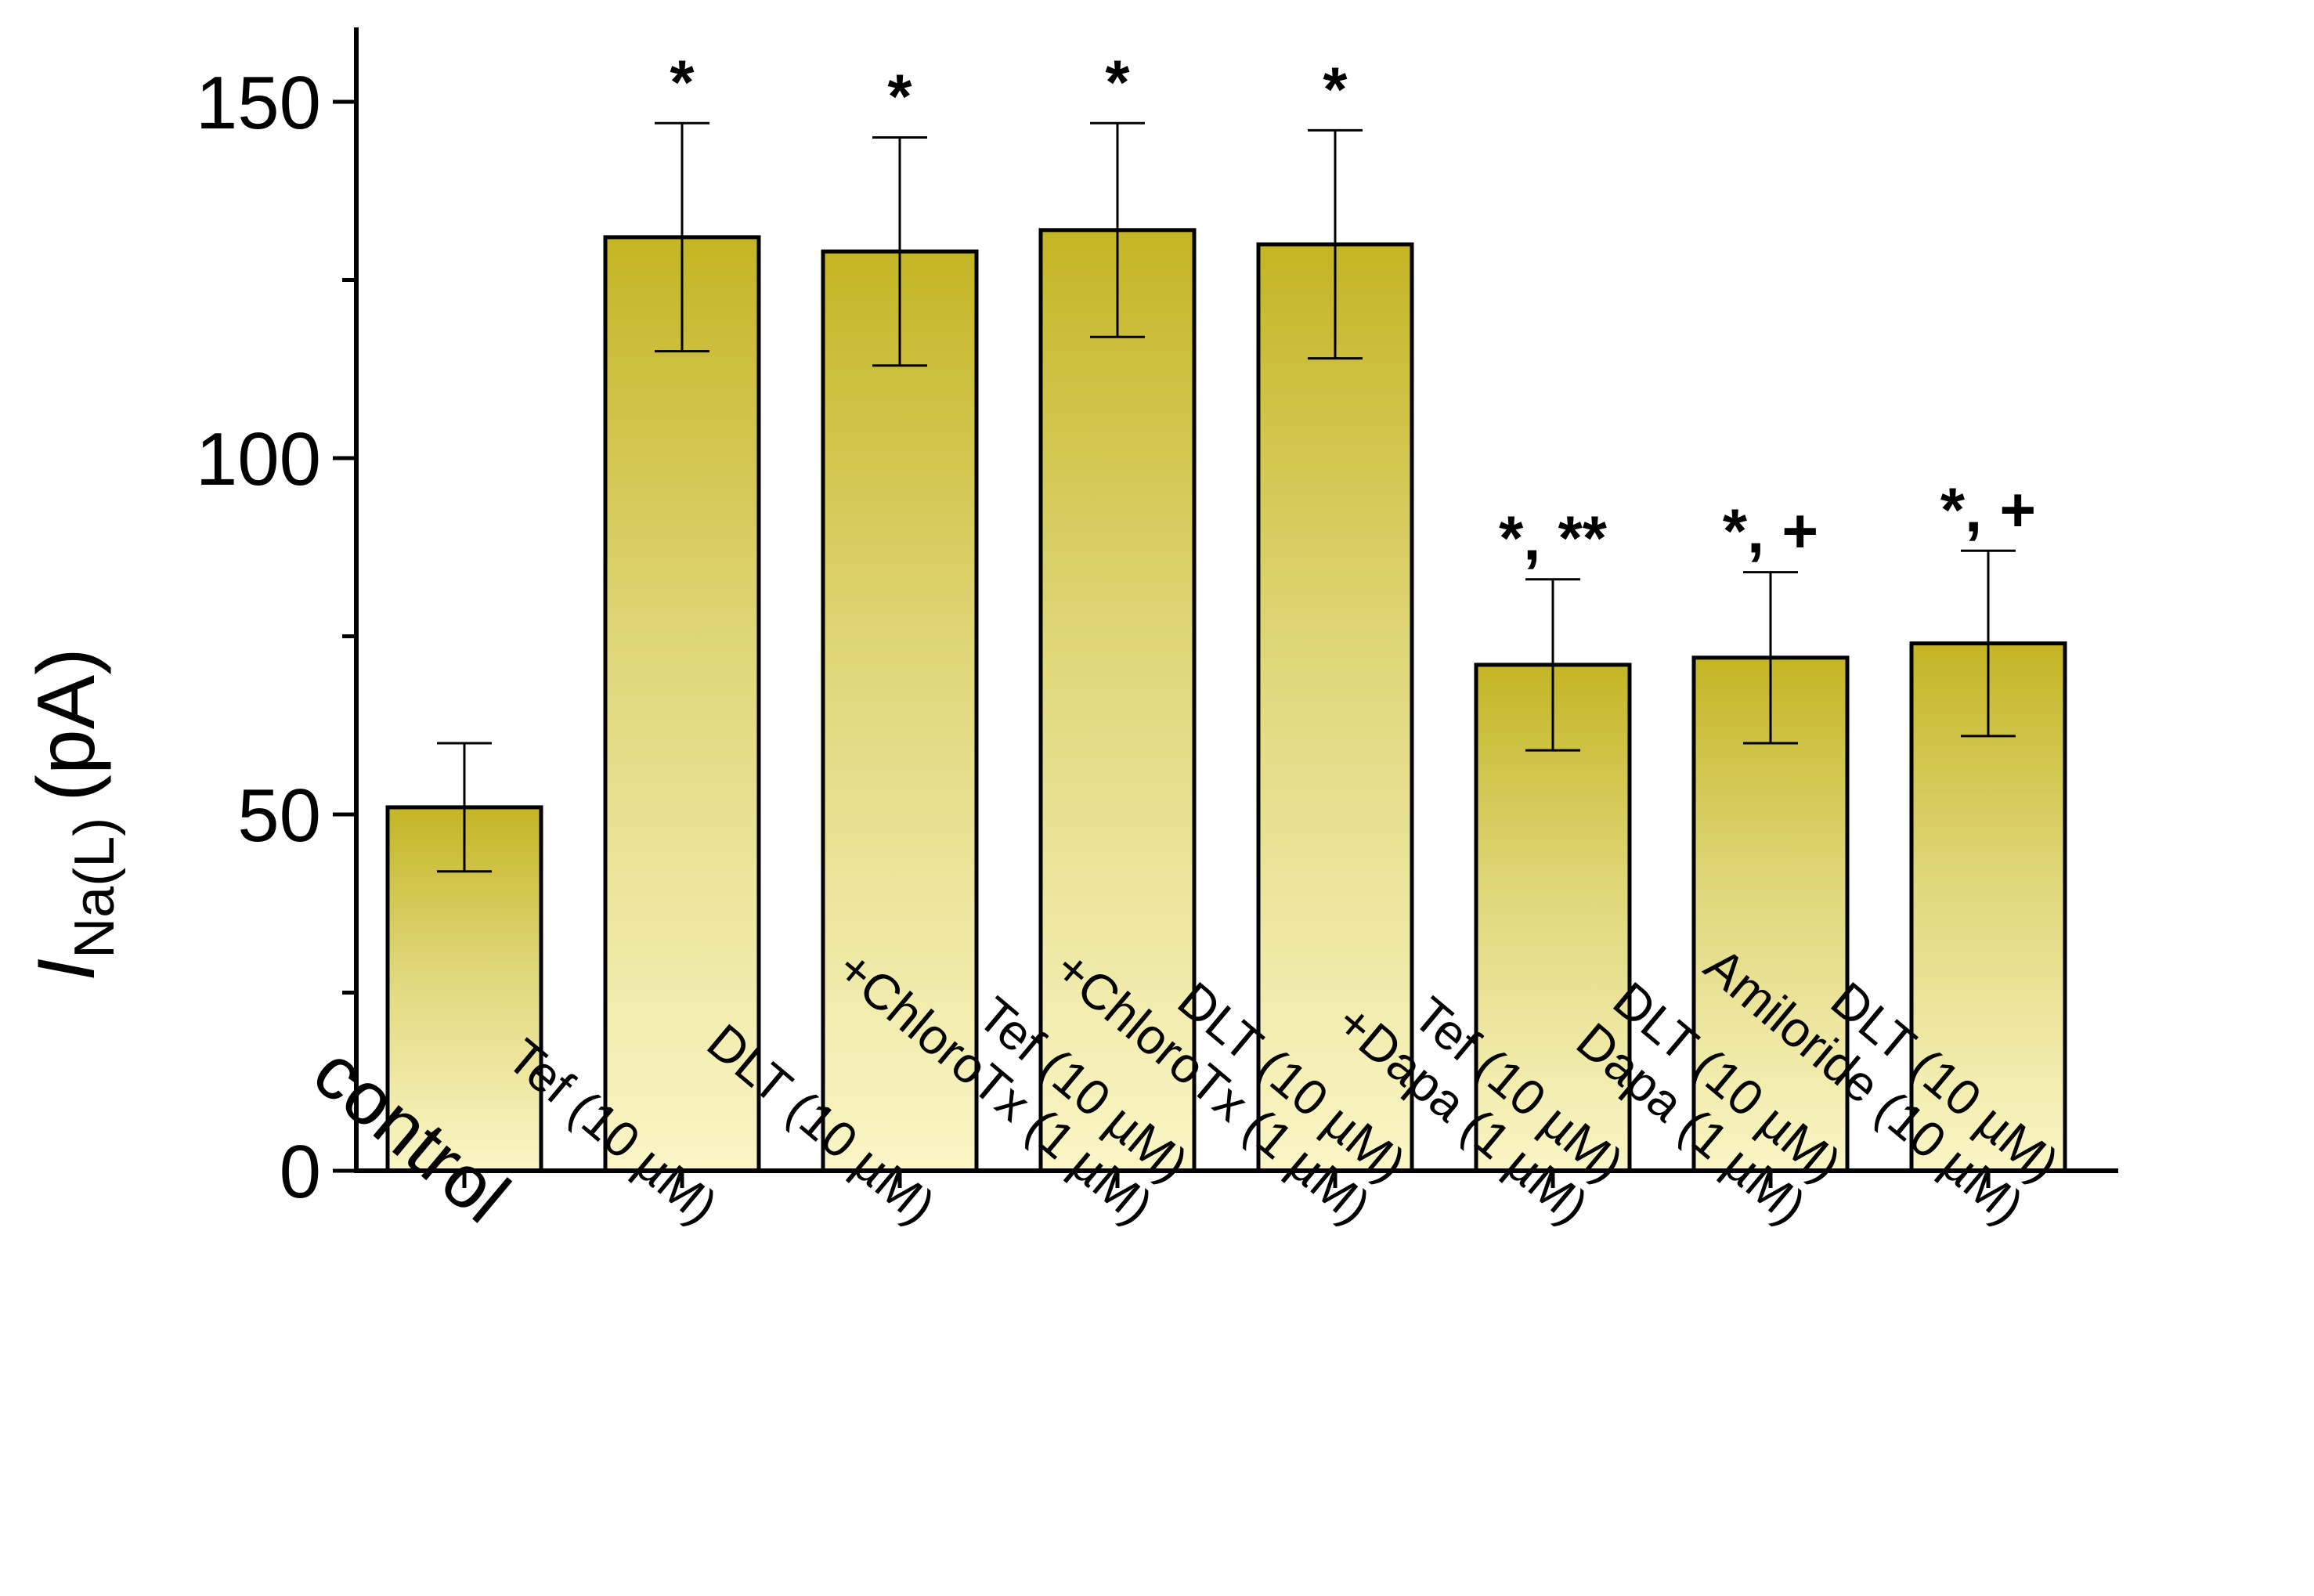  I want to click on y-axis-label: INa(L) (pA), so click(73, 814).